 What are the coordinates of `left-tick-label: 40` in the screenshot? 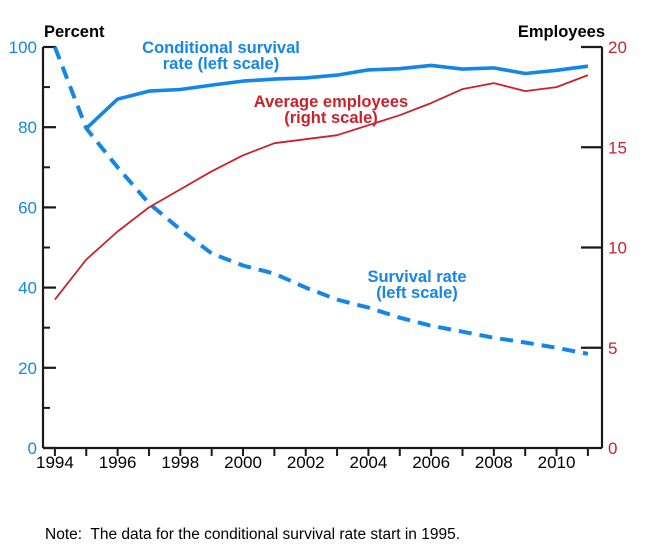 It's located at (27, 288).